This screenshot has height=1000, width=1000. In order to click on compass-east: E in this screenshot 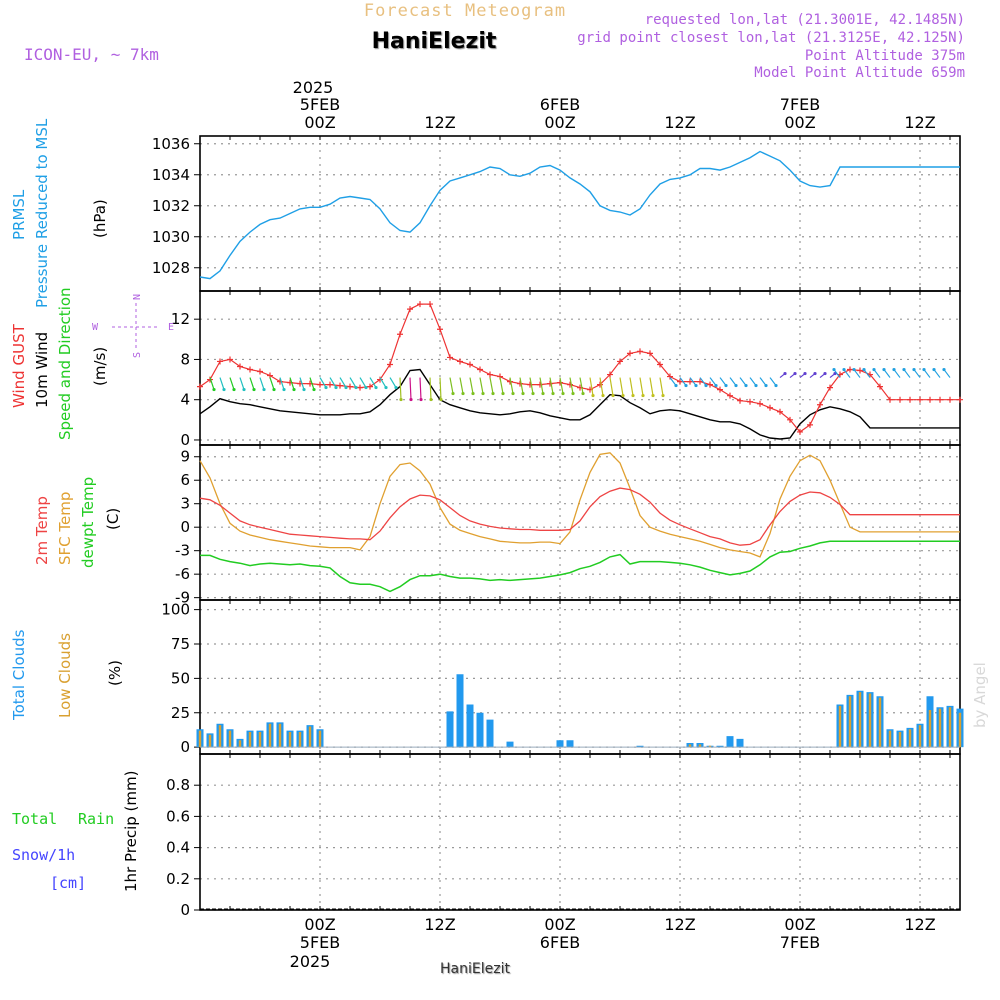, I will do `click(171, 327)`.